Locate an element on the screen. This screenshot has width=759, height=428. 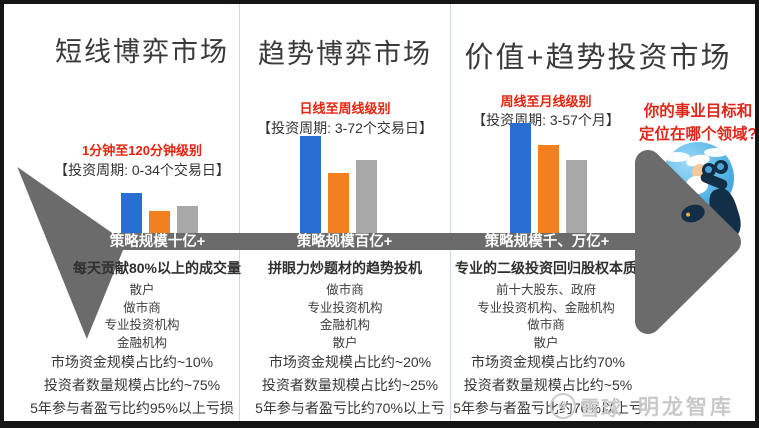
stat-item: 市场资金规模占比约70% is located at coordinates (548, 362).